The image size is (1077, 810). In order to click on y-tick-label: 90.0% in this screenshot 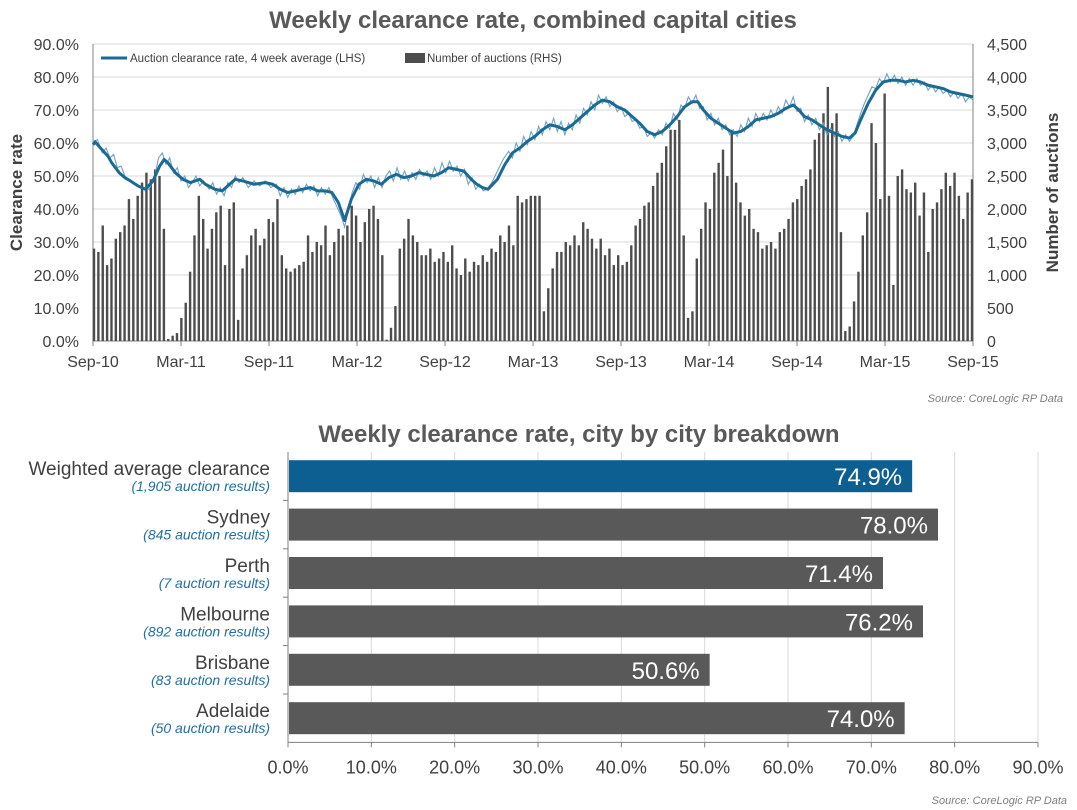, I will do `click(56, 45)`.